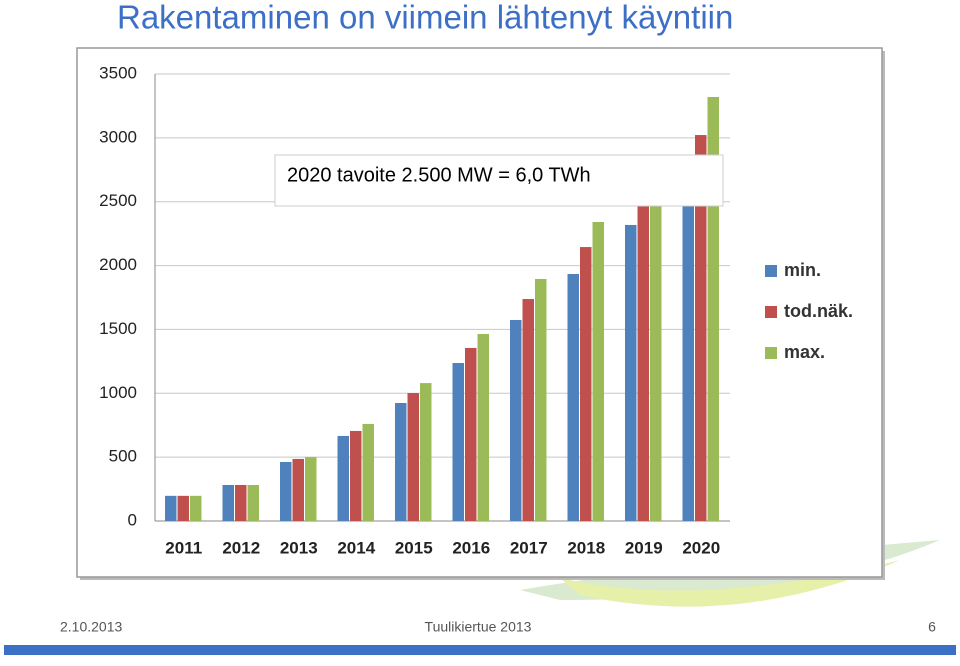 This screenshot has height=666, width=960. Describe the element at coordinates (299, 547) in the screenshot. I see `x-tick-label: 2013` at that location.